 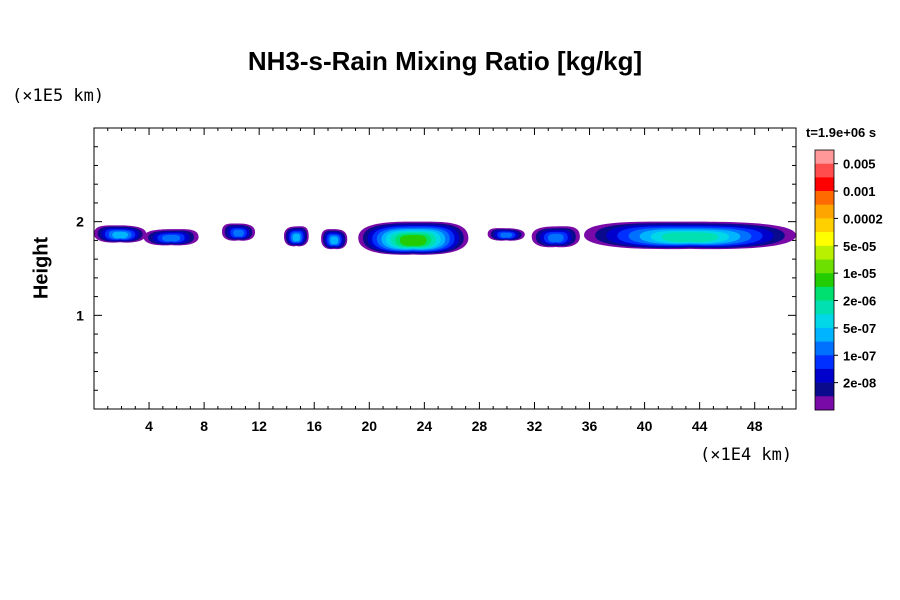 I want to click on chart-title: NH3-s-Rain Mixing Ratio [kg/kg], so click(x=445, y=61).